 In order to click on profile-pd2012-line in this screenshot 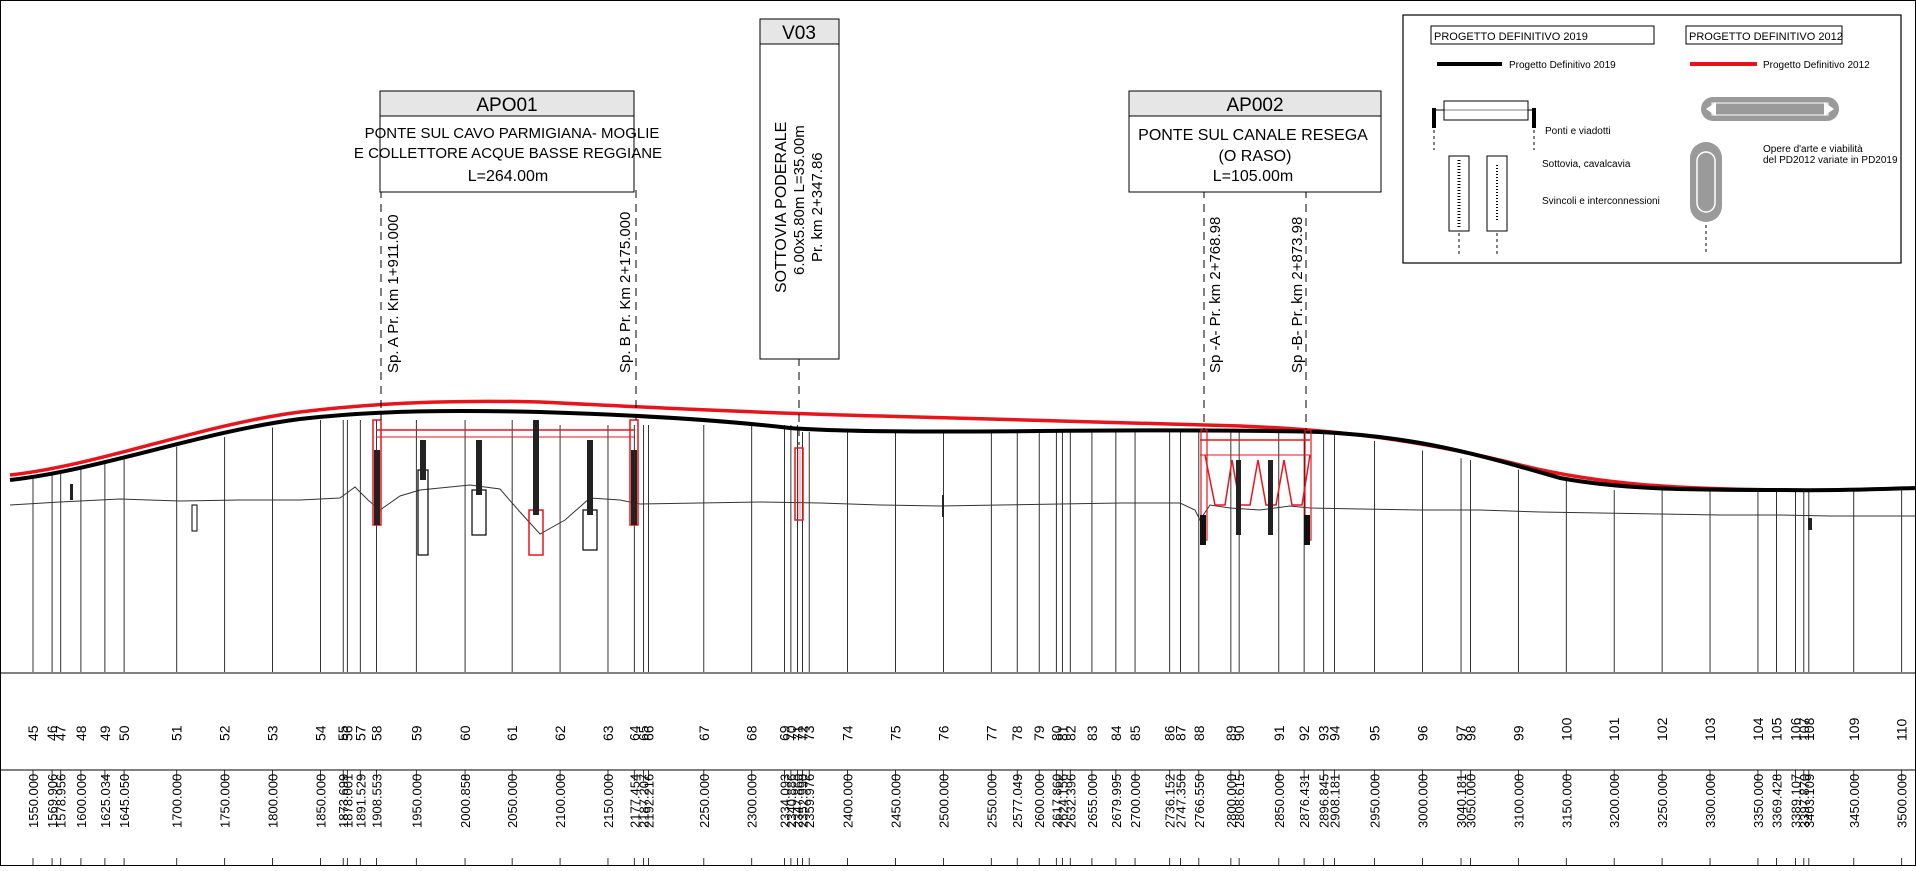, I will do `click(962, 446)`.